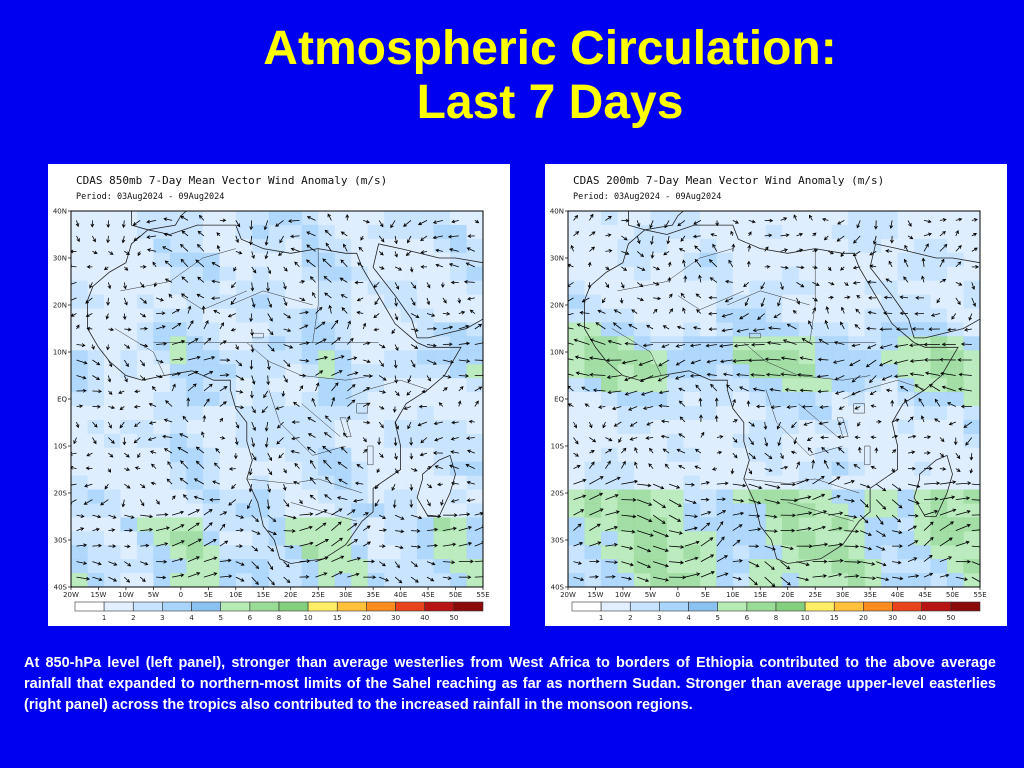 The height and width of the screenshot is (768, 1024). Describe the element at coordinates (805, 618) in the screenshot. I see `colorbar-label: 10` at that location.